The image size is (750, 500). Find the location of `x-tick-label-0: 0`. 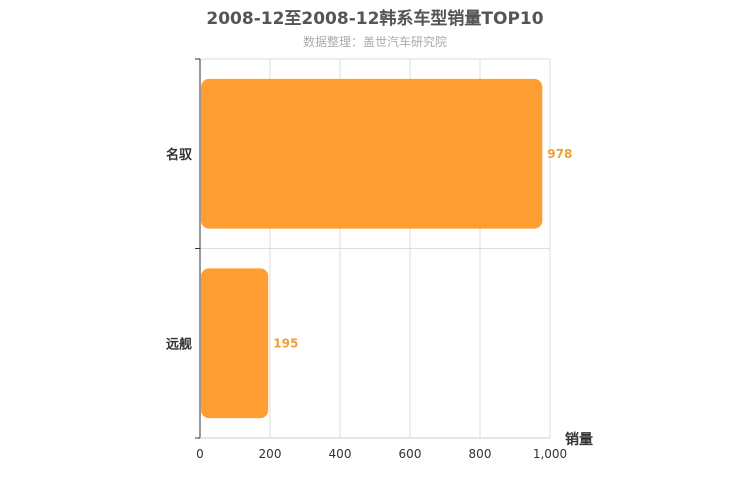

x-tick-label-0: 0 is located at coordinates (200, 454).